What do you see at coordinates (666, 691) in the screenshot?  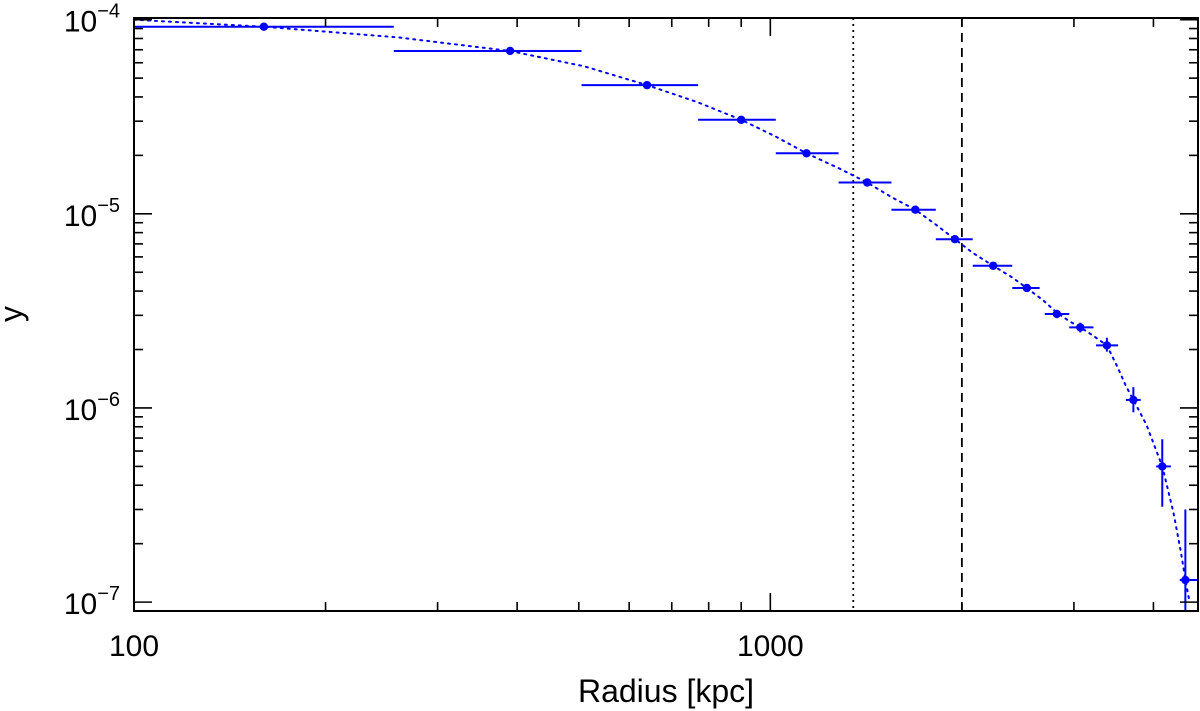 I see `x-axis-title: Radius [kpc]` at bounding box center [666, 691].